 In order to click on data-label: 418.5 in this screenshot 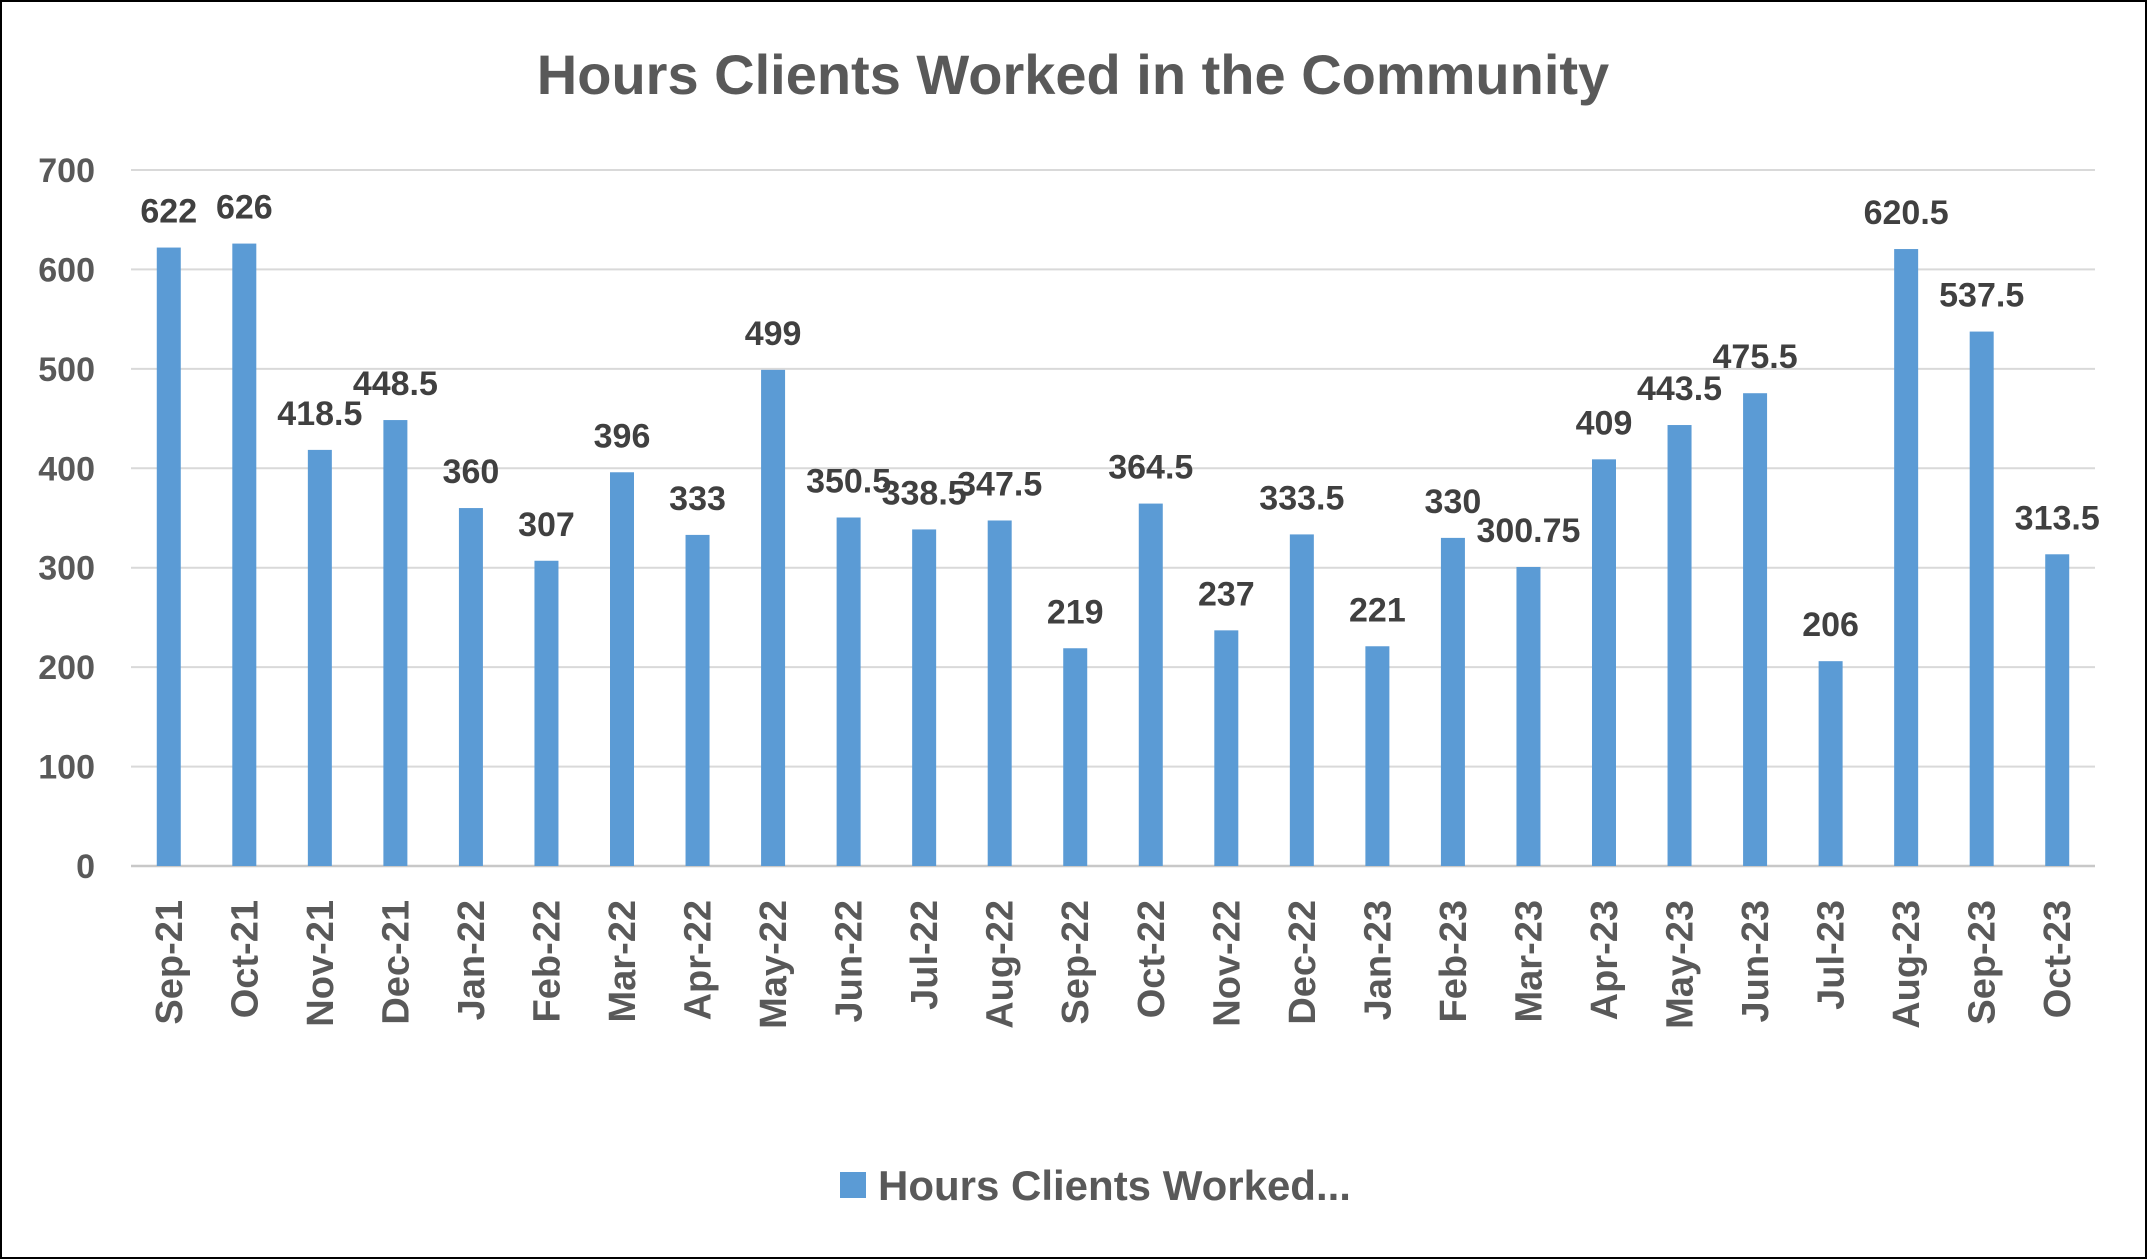, I will do `click(319, 414)`.